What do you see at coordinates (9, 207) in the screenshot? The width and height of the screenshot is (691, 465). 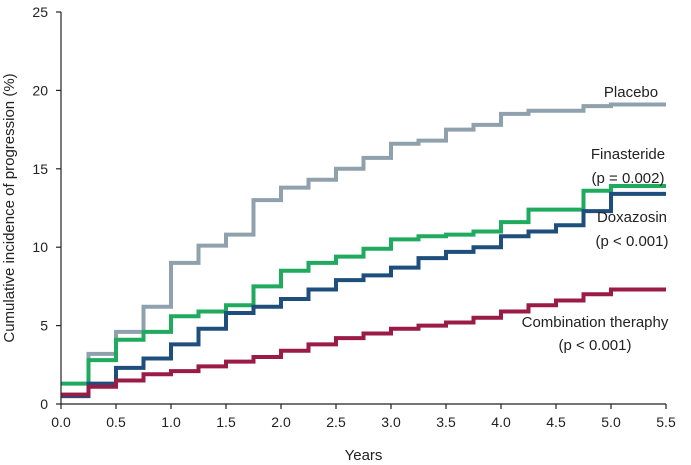 I see `y-axis-title: Cumulative incidence of progression (%)` at bounding box center [9, 207].